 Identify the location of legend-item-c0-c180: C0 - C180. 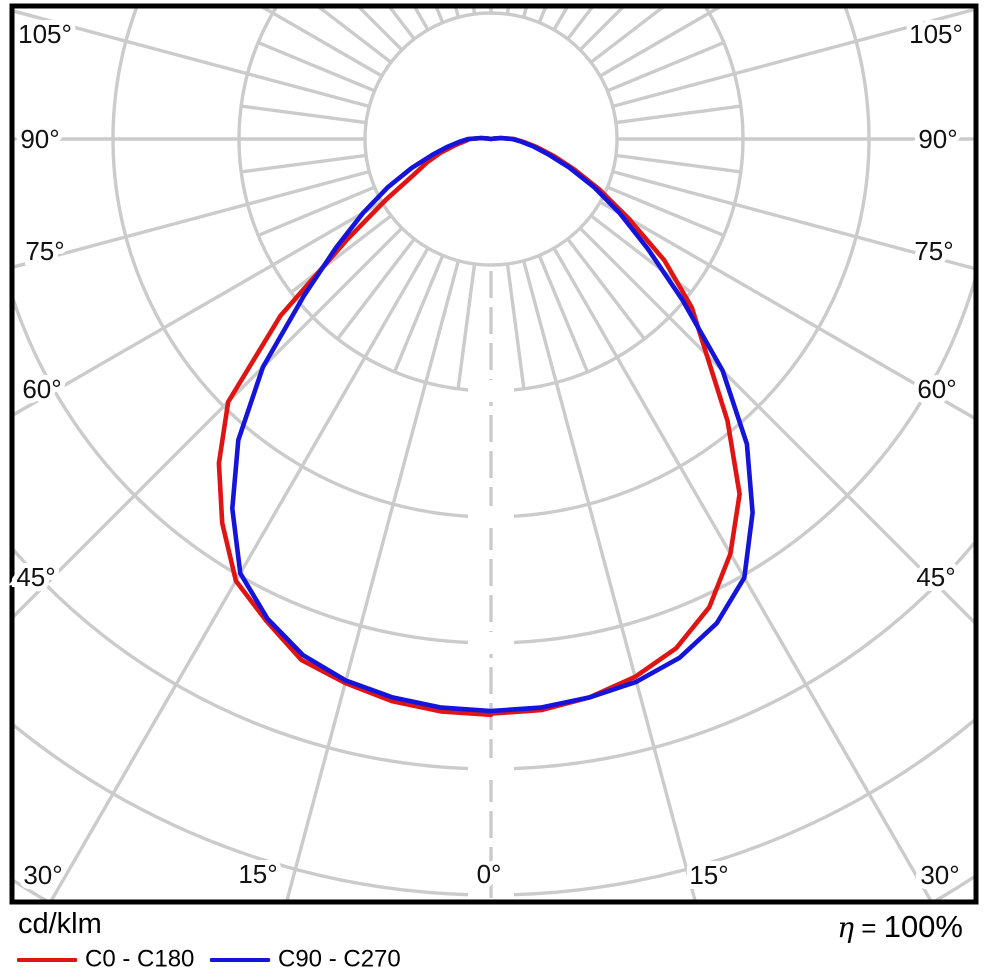
(105, 959).